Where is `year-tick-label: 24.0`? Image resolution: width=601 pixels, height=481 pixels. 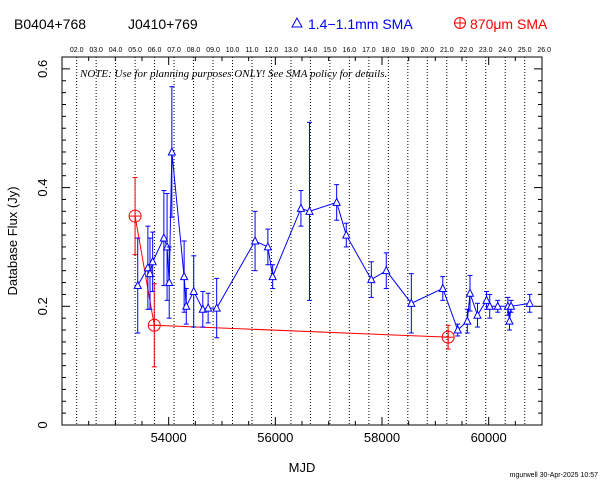
year-tick-label: 24.0 is located at coordinates (505, 50).